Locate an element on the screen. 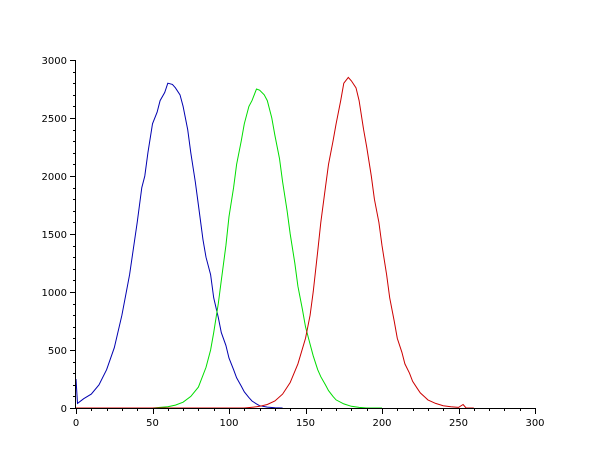  y-tick-label: 2500 is located at coordinates (54, 119).